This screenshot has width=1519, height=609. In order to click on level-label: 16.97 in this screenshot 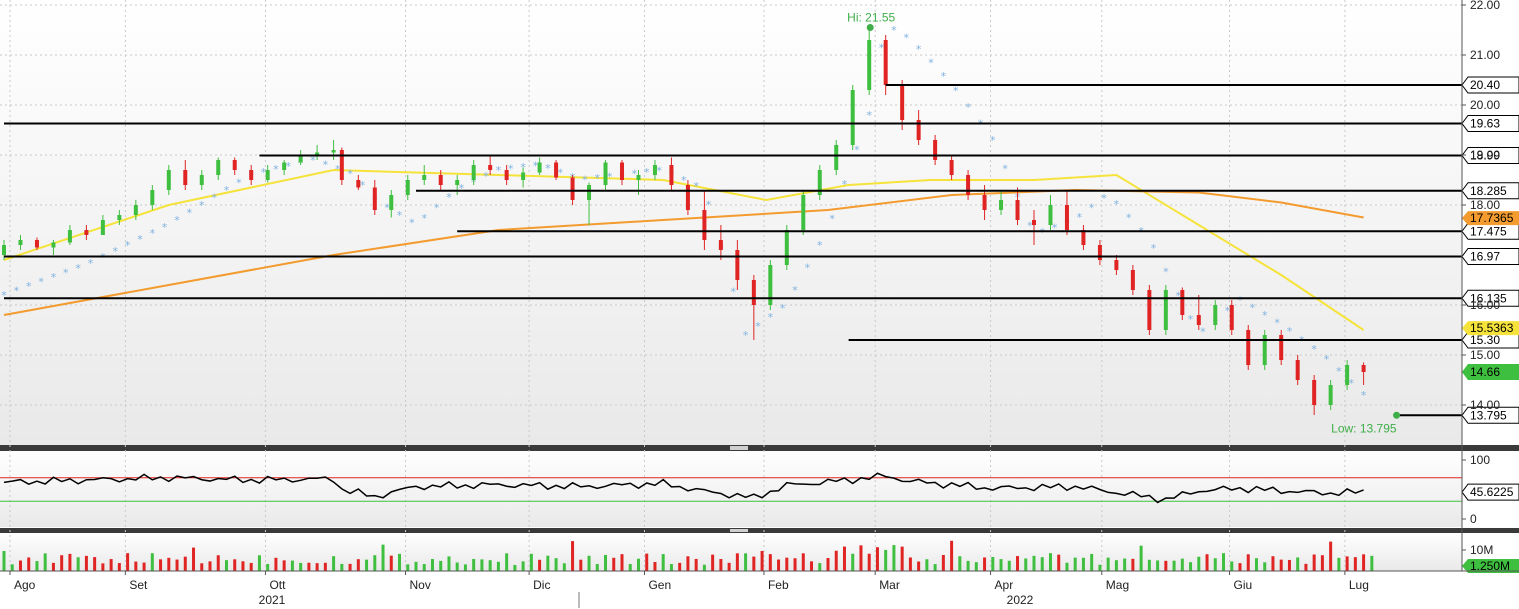, I will do `click(1485, 257)`.